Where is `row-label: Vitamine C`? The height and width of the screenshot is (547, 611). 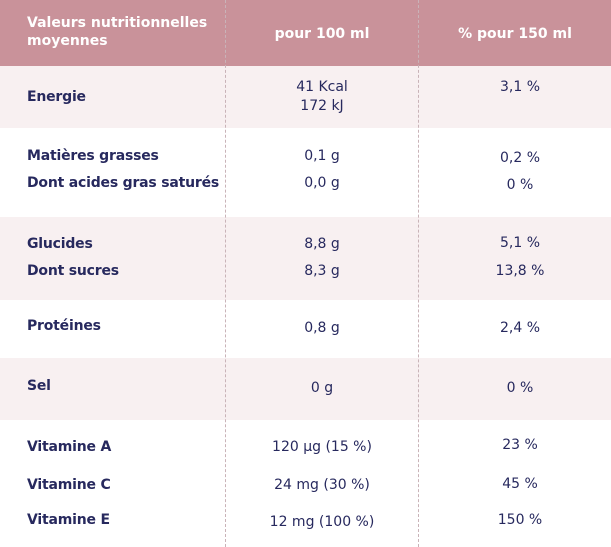 row-label: Vitamine C is located at coordinates (69, 485).